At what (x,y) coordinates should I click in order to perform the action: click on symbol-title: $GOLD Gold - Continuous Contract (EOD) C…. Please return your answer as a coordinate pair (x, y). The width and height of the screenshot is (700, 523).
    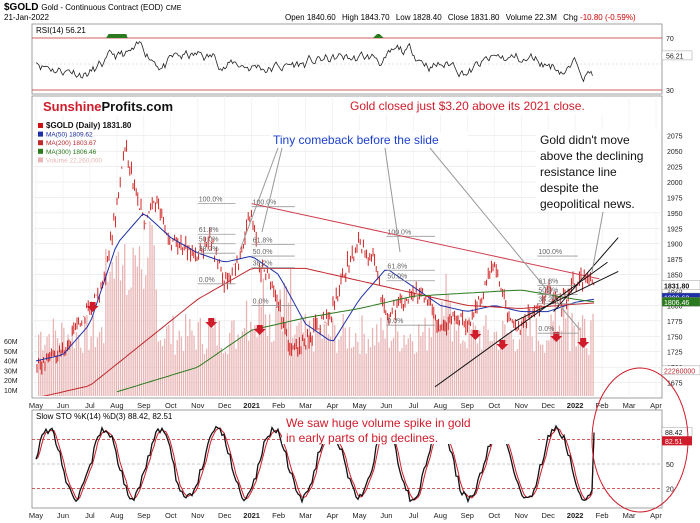
    Looking at the image, I should click on (93, 7).